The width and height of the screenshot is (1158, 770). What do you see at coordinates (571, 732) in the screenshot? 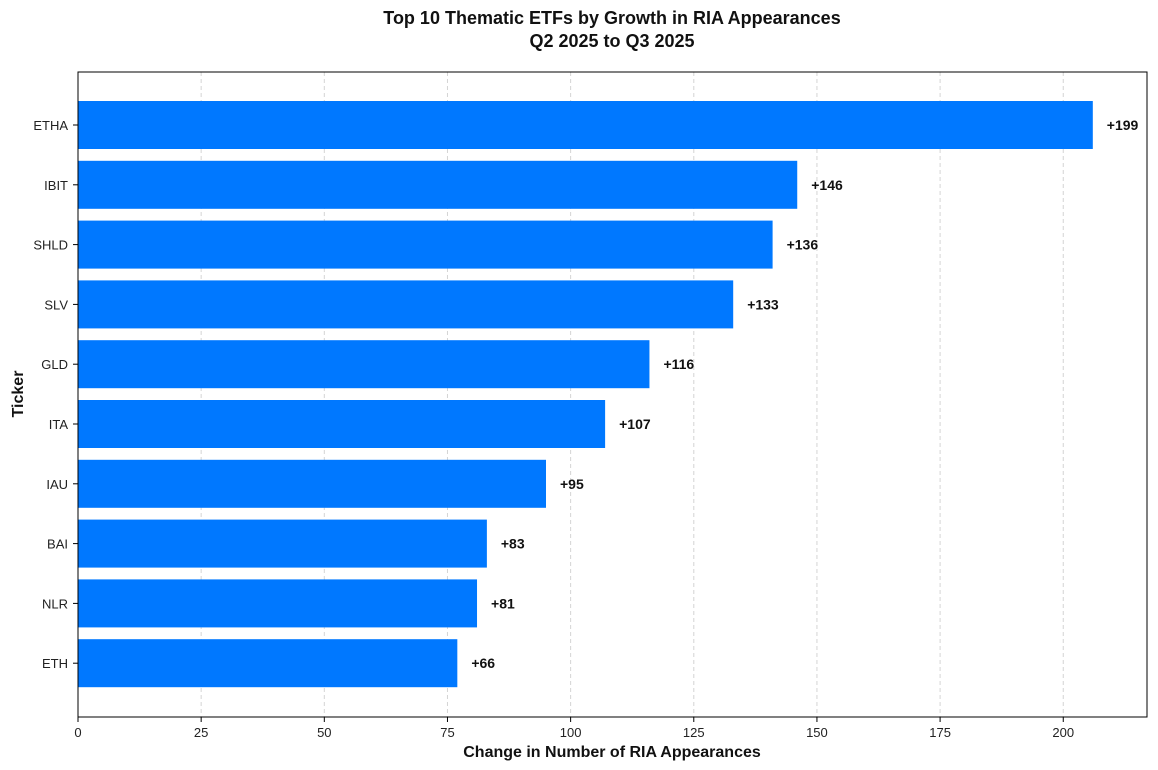
I see `x-tick-label: 100` at bounding box center [571, 732].